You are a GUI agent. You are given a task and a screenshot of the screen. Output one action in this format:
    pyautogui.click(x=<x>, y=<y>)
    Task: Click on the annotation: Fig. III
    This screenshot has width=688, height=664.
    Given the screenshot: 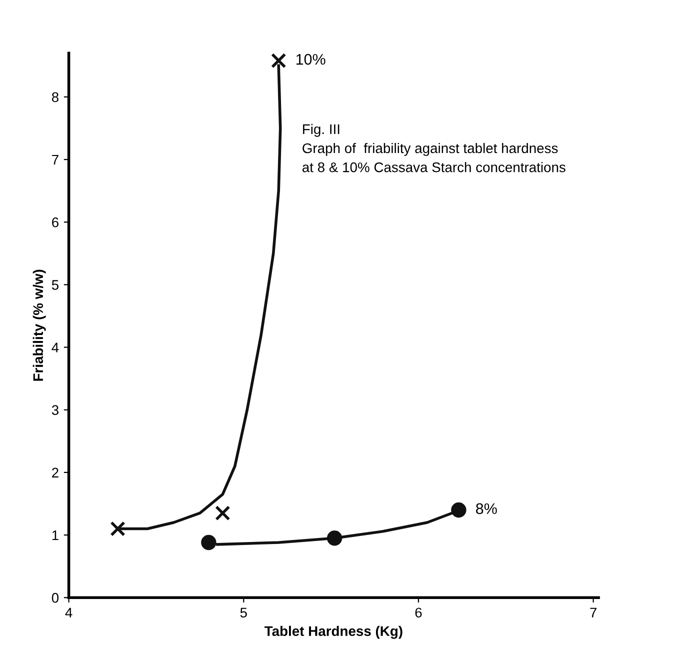 What is the action you would take?
    pyautogui.click(x=321, y=130)
    